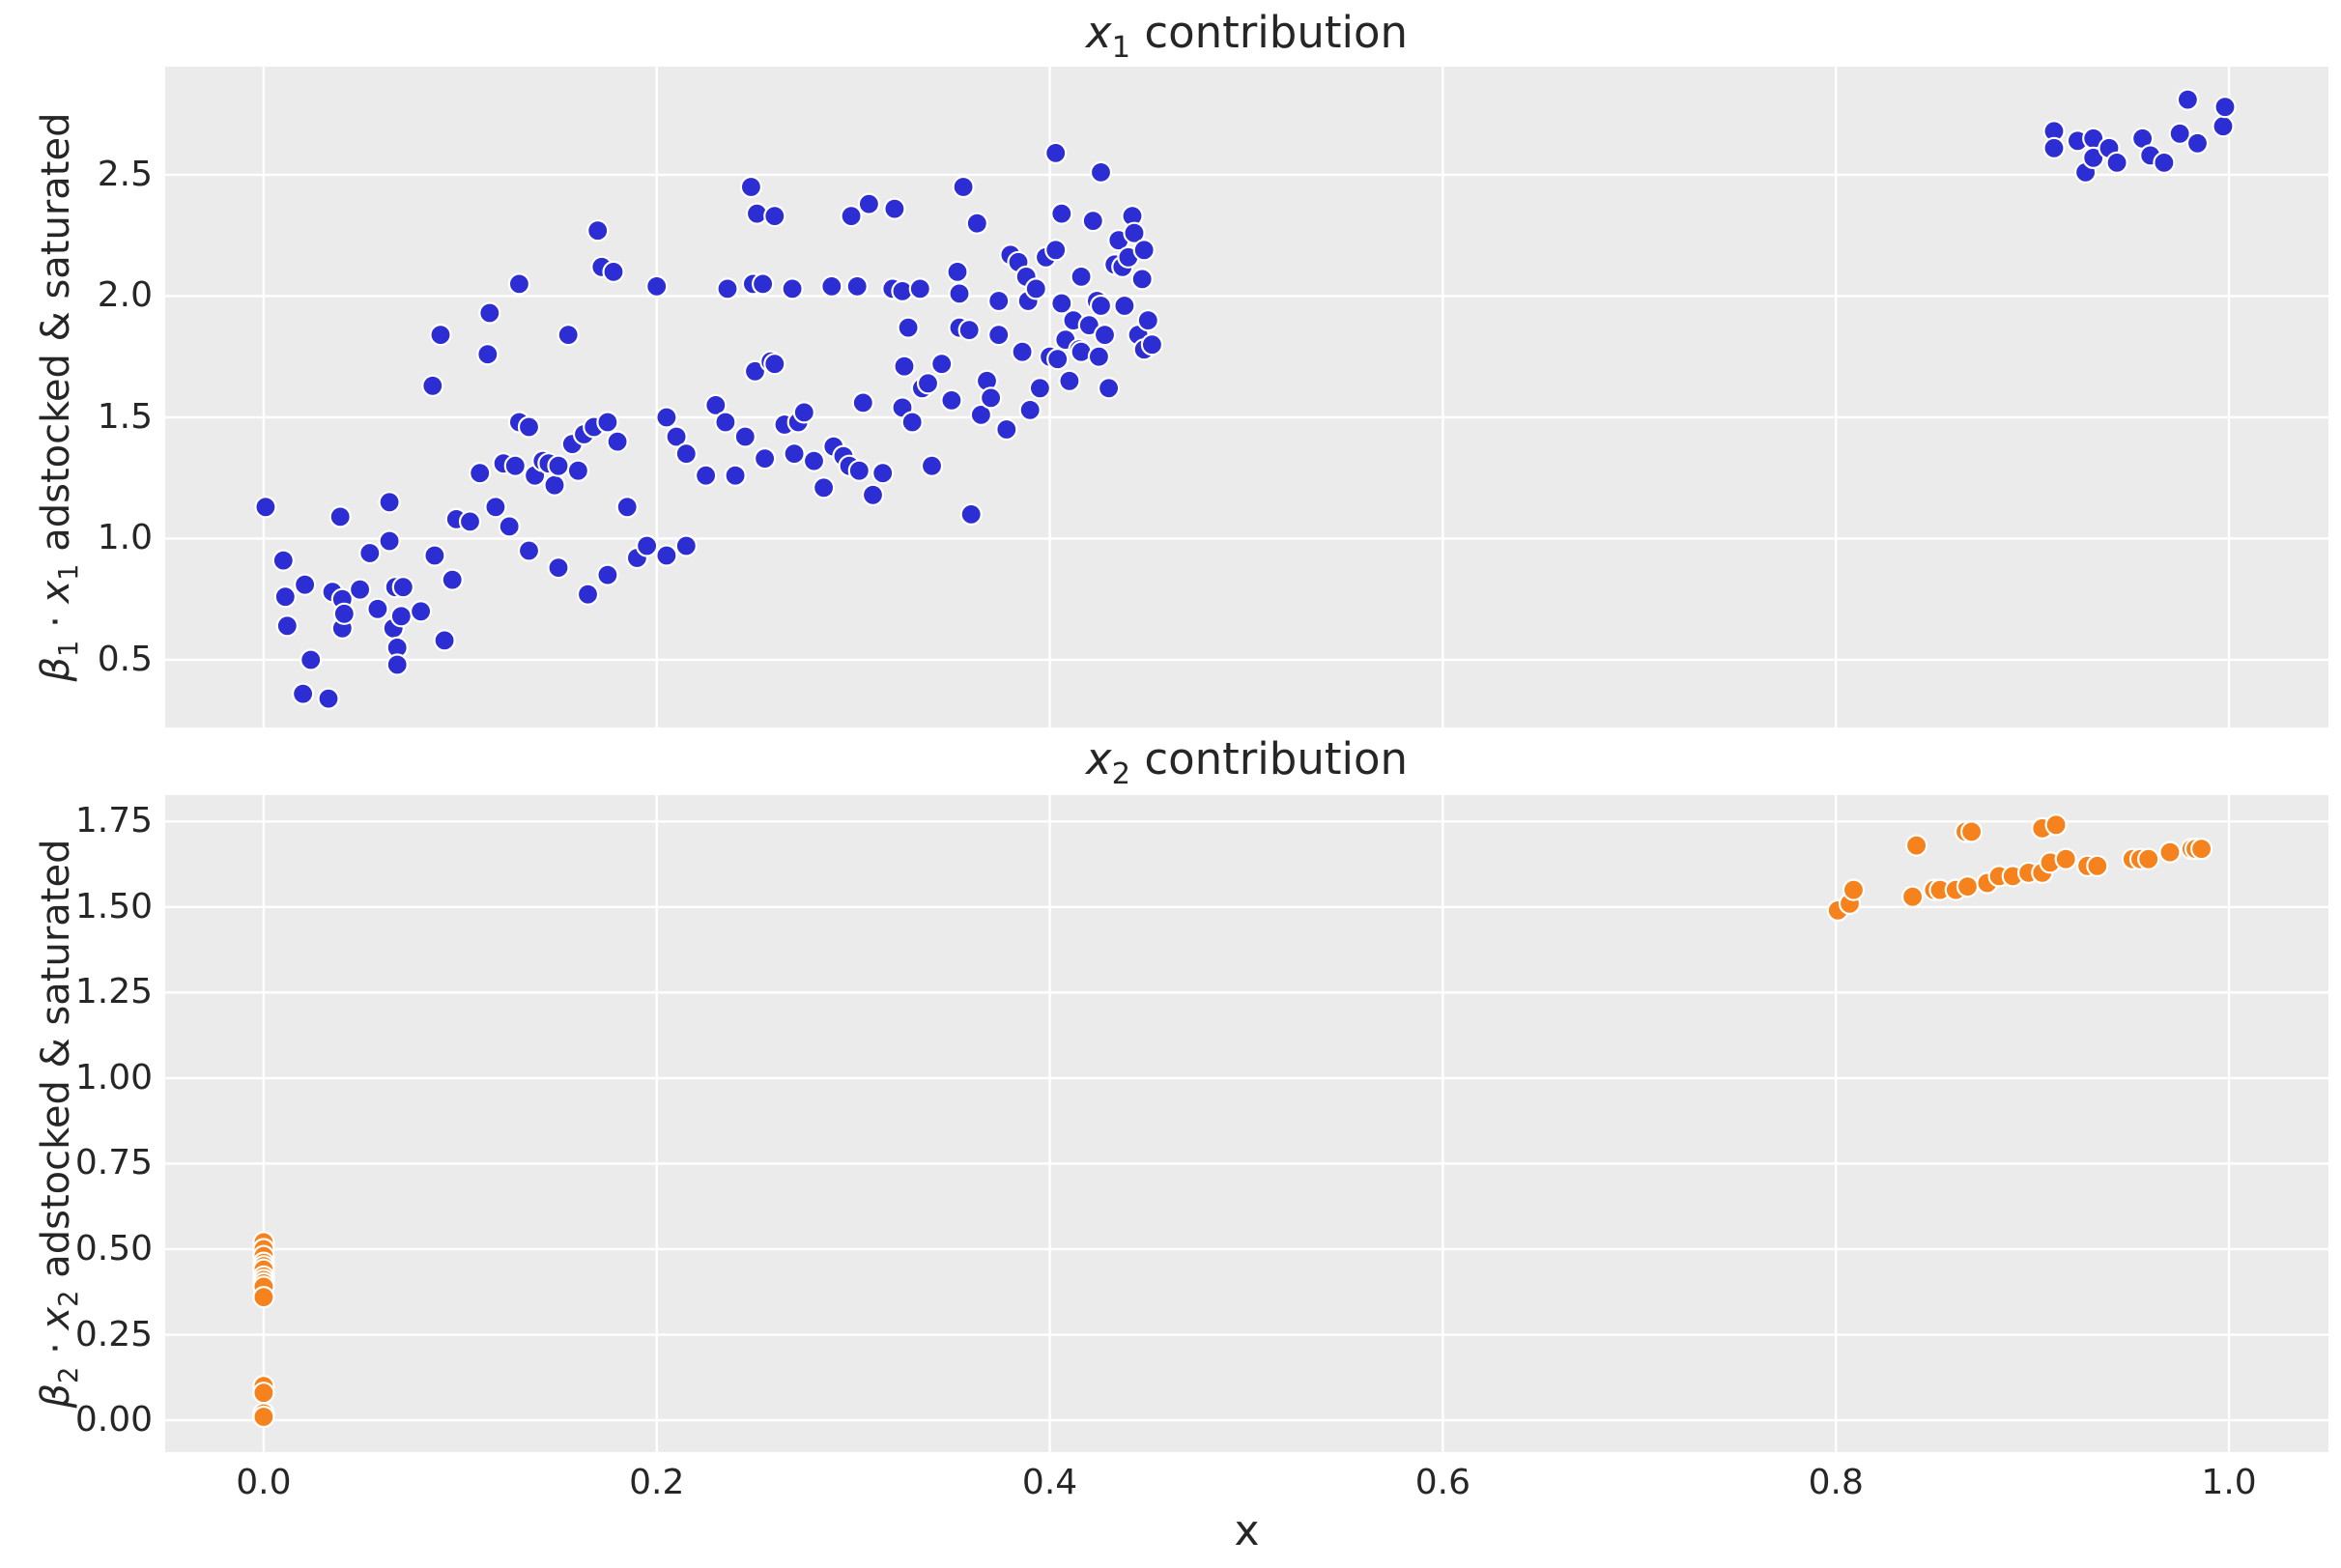  I want to click on y-tick-label: 1.50, so click(114, 906).